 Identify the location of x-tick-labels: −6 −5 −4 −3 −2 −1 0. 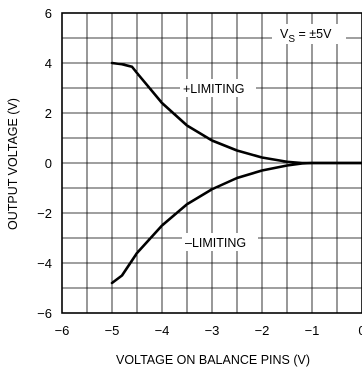
(208, 330).